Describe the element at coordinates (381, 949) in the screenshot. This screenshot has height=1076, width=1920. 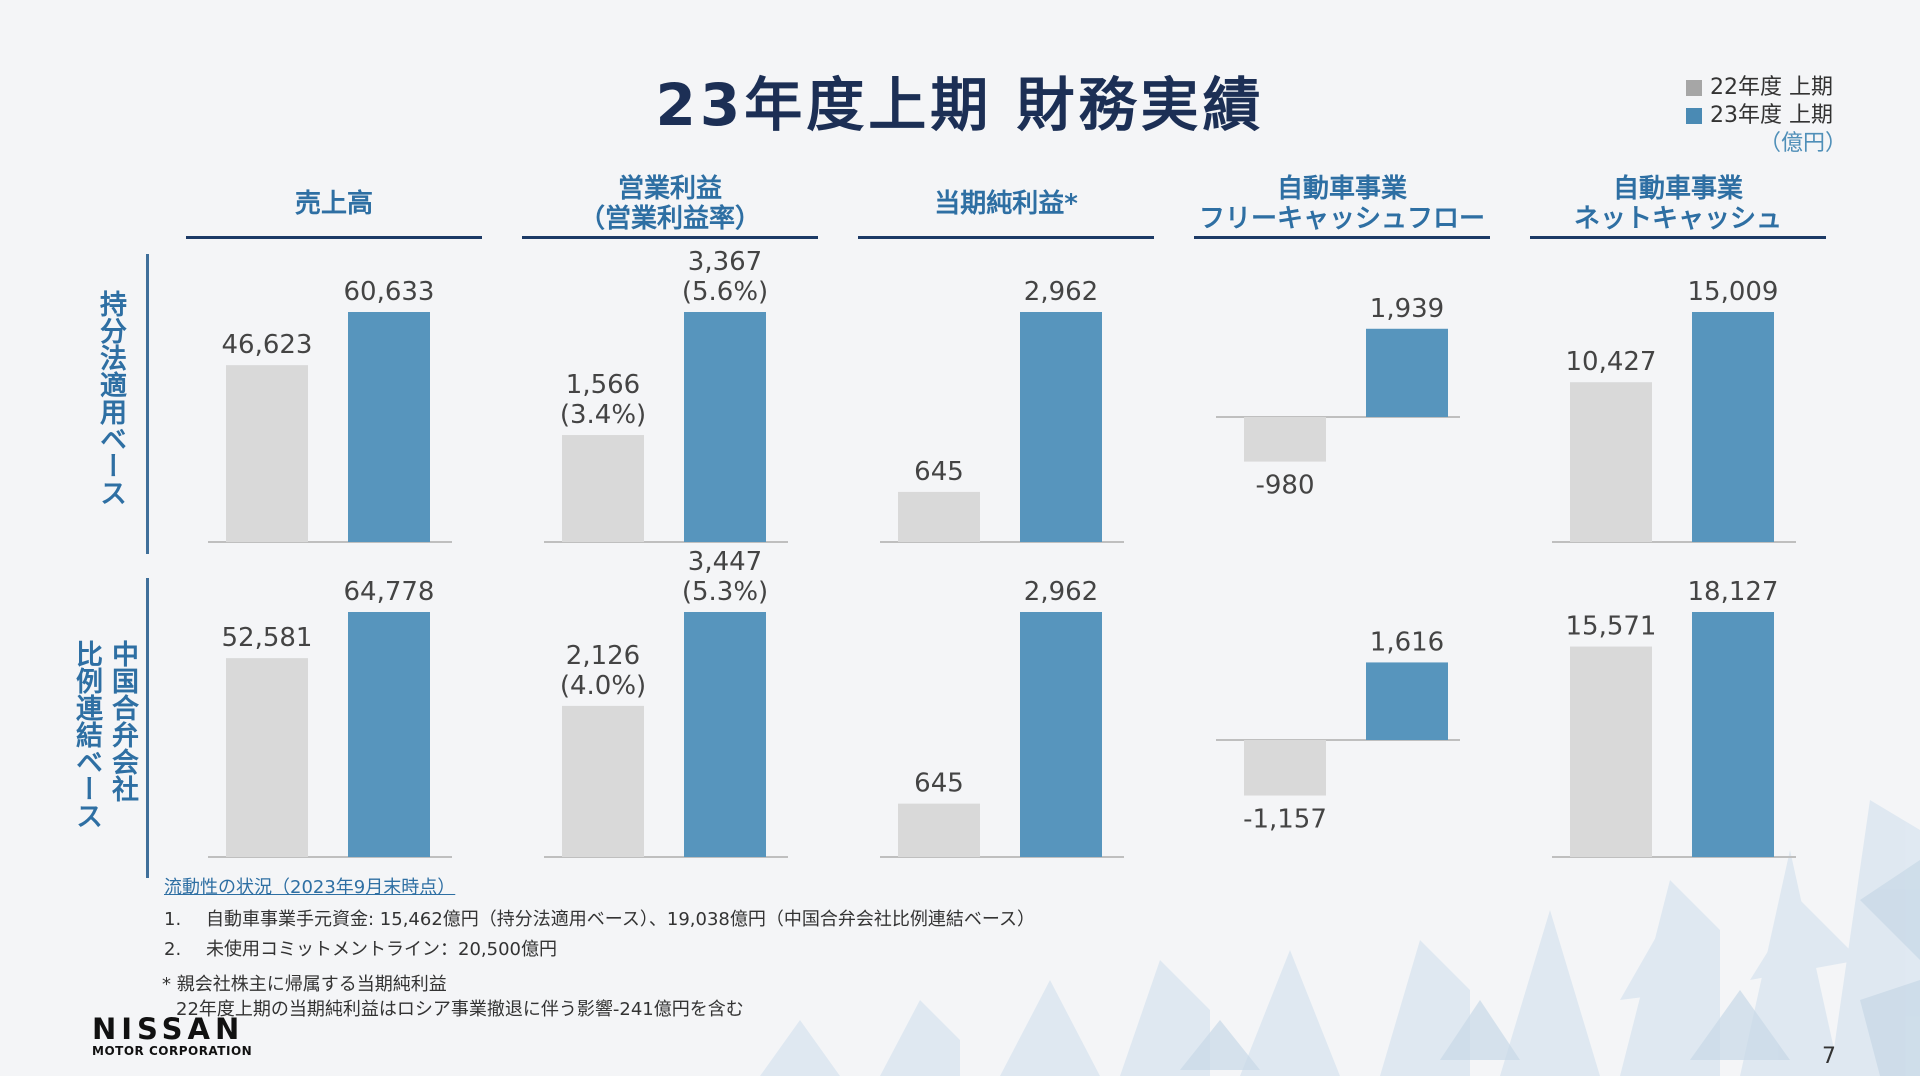
I see `note-text: 未使用コミットメントライン：20,500億円` at that location.